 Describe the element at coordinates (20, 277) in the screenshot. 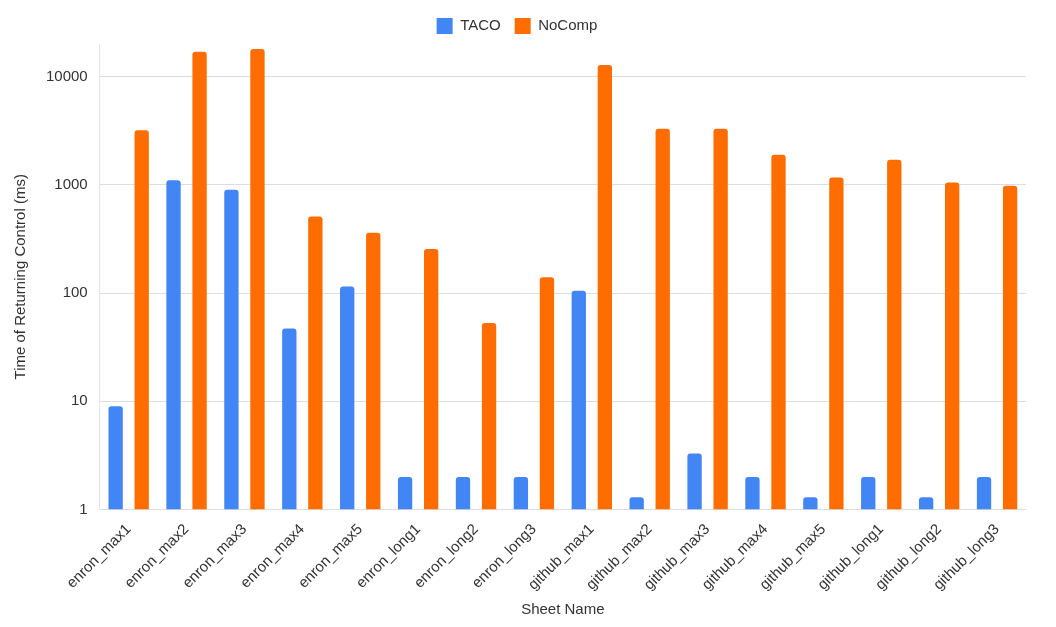

I see `y-axis-title: Time of Returning Control (ms)` at that location.